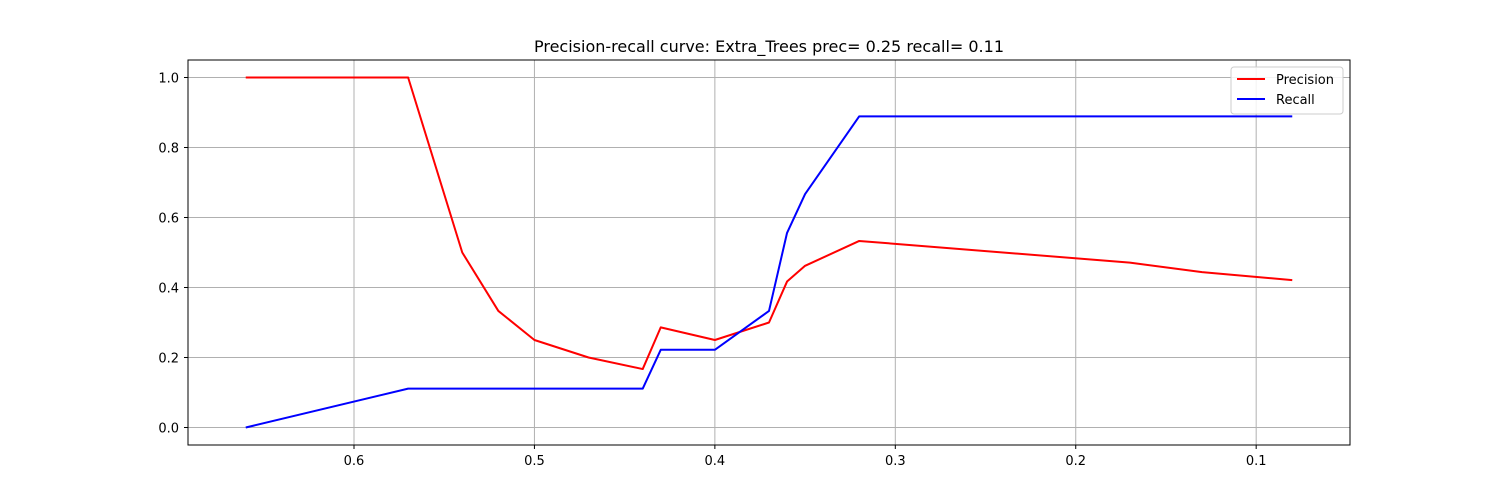 Image resolution: width=1500 pixels, height=500 pixels. I want to click on y-tick-label: 0.6, so click(168, 219).